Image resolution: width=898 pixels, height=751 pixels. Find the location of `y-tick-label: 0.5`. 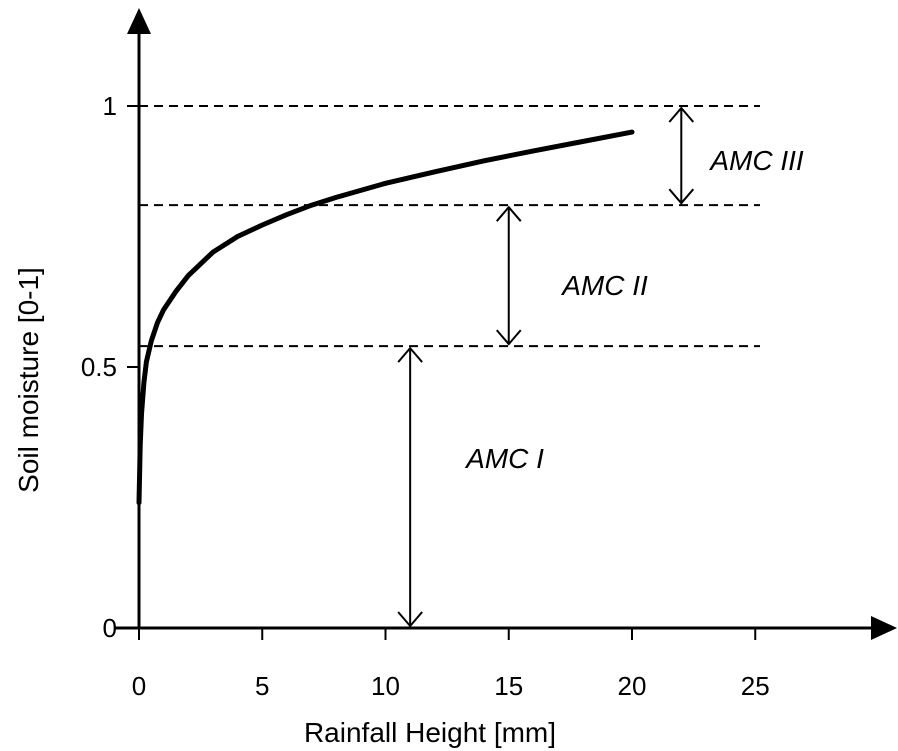

y-tick-label: 0.5 is located at coordinates (99, 367).